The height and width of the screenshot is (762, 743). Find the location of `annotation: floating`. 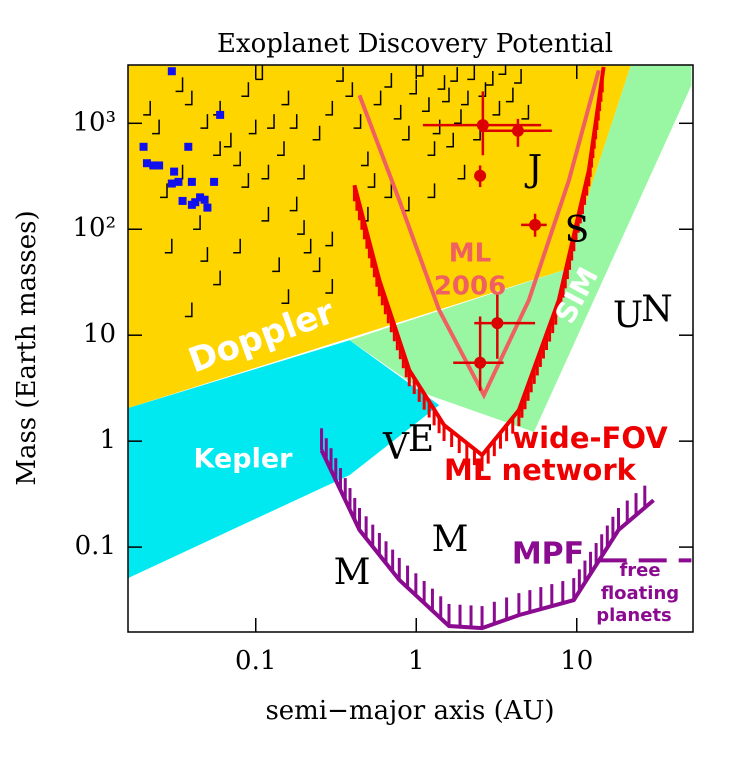

annotation: floating is located at coordinates (640, 593).